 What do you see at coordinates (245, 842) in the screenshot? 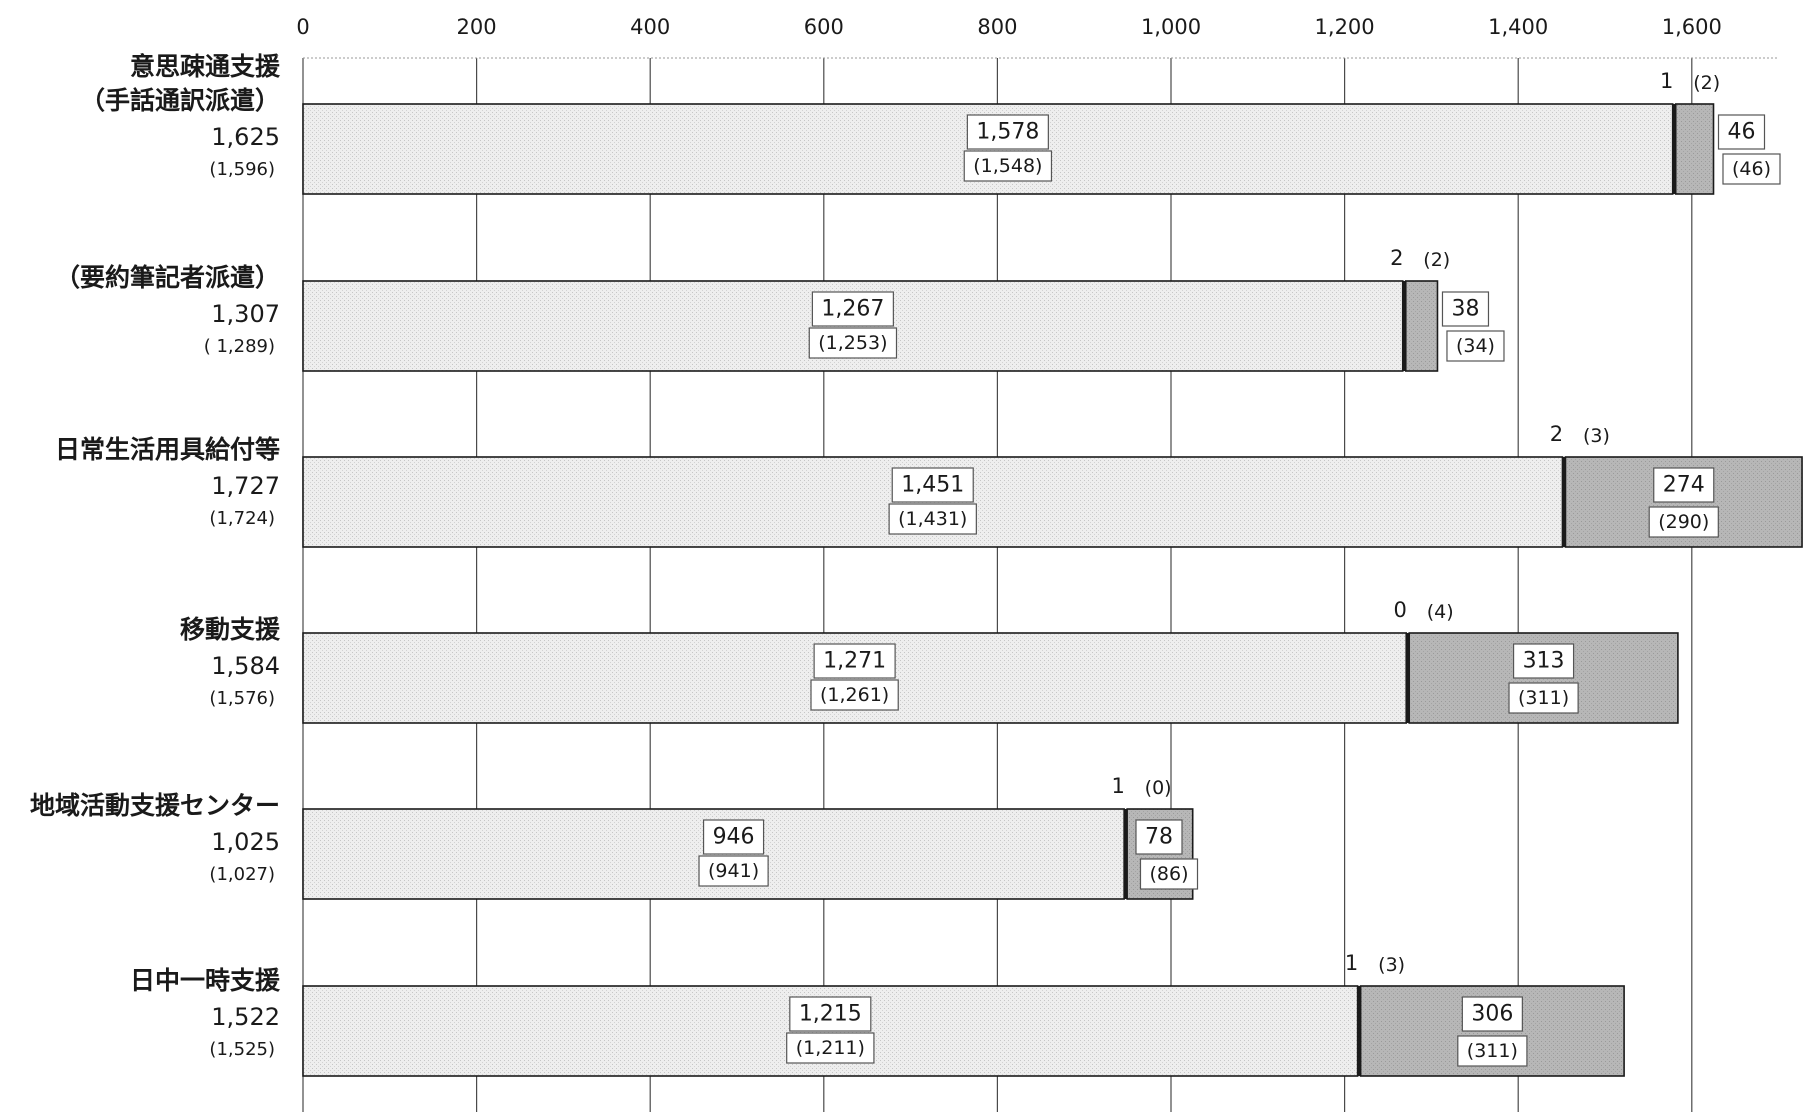
I see `category-total: 1,025` at bounding box center [245, 842].